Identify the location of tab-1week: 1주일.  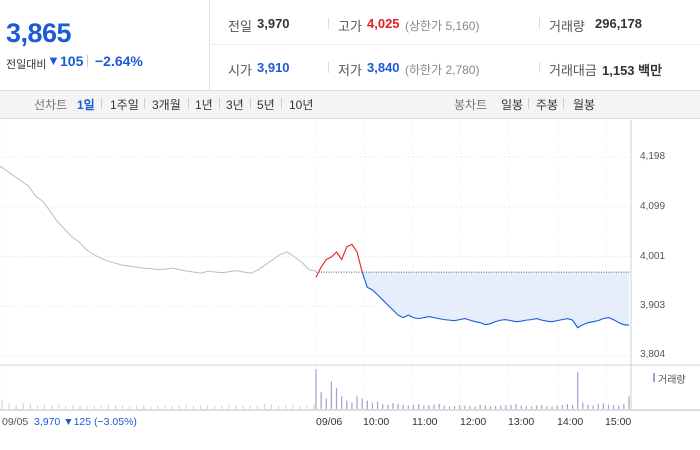
(124, 105).